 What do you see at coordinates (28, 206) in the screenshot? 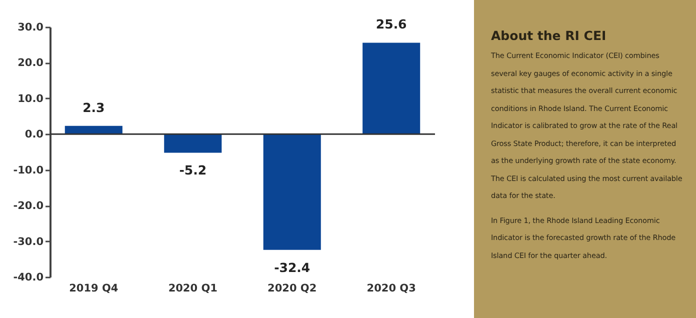
I see `y-tick-label: -20.0` at bounding box center [28, 206].